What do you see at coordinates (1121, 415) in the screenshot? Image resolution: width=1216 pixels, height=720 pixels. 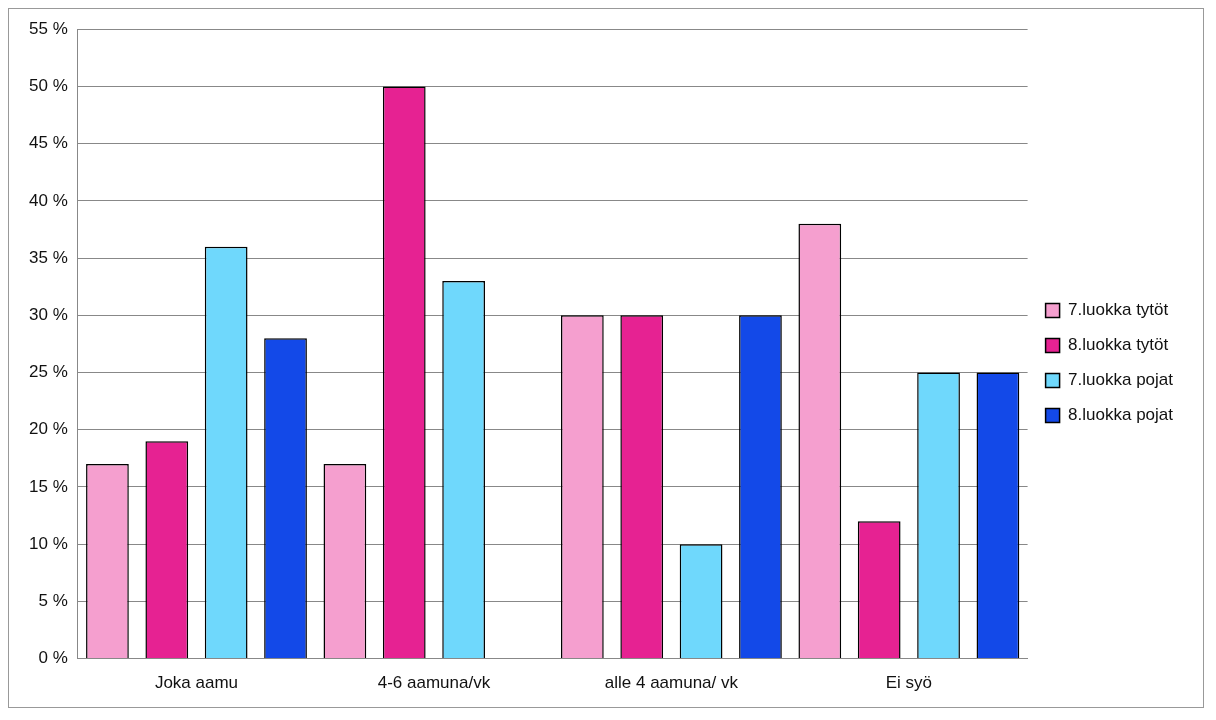 I see `legend-label: 8.luokka pojat` at bounding box center [1121, 415].